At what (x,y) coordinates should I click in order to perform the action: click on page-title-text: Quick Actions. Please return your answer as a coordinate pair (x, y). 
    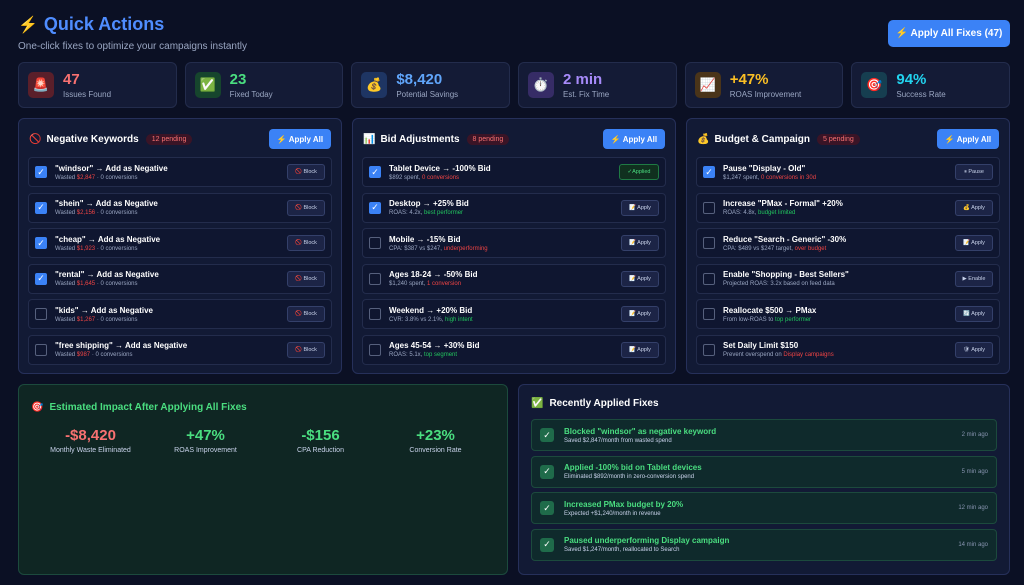
    Looking at the image, I should click on (104, 24).